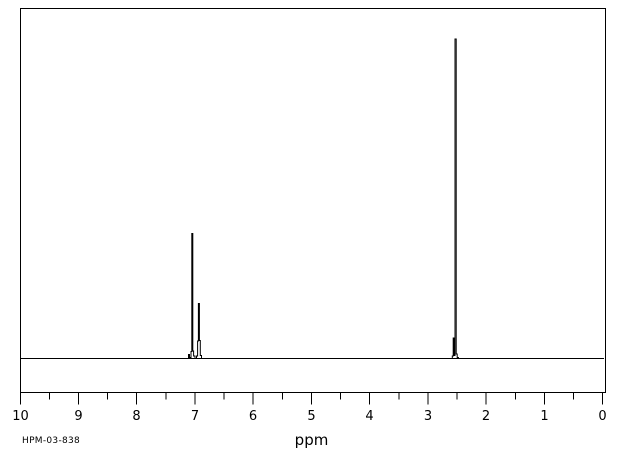  Describe the element at coordinates (136, 416) in the screenshot. I see `axis-tick-label: 8` at that location.